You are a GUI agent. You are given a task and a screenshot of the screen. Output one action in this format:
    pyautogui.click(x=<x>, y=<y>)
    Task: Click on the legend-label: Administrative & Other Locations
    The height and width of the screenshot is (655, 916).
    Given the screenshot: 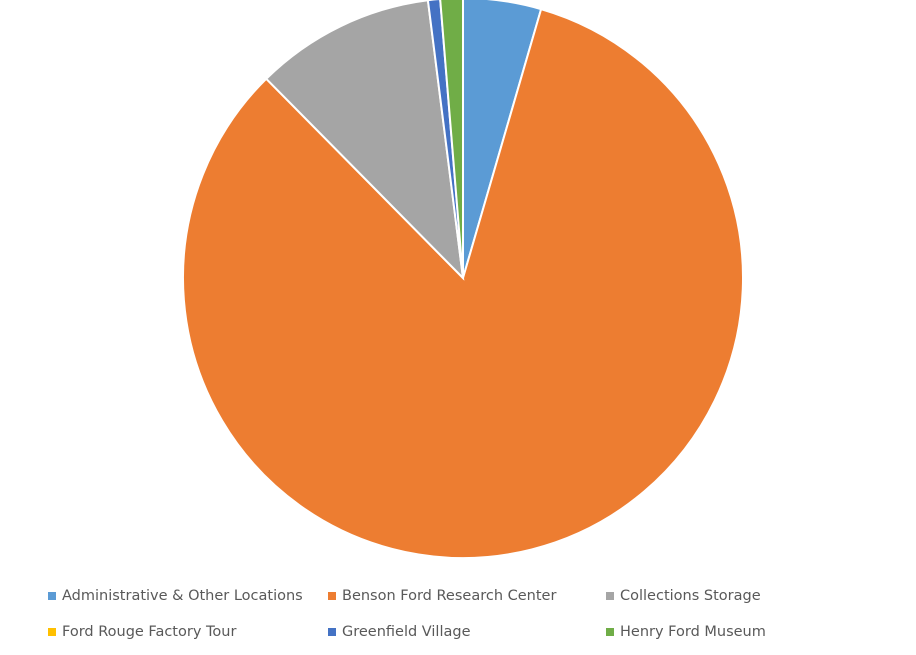 What is the action you would take?
    pyautogui.click(x=182, y=596)
    